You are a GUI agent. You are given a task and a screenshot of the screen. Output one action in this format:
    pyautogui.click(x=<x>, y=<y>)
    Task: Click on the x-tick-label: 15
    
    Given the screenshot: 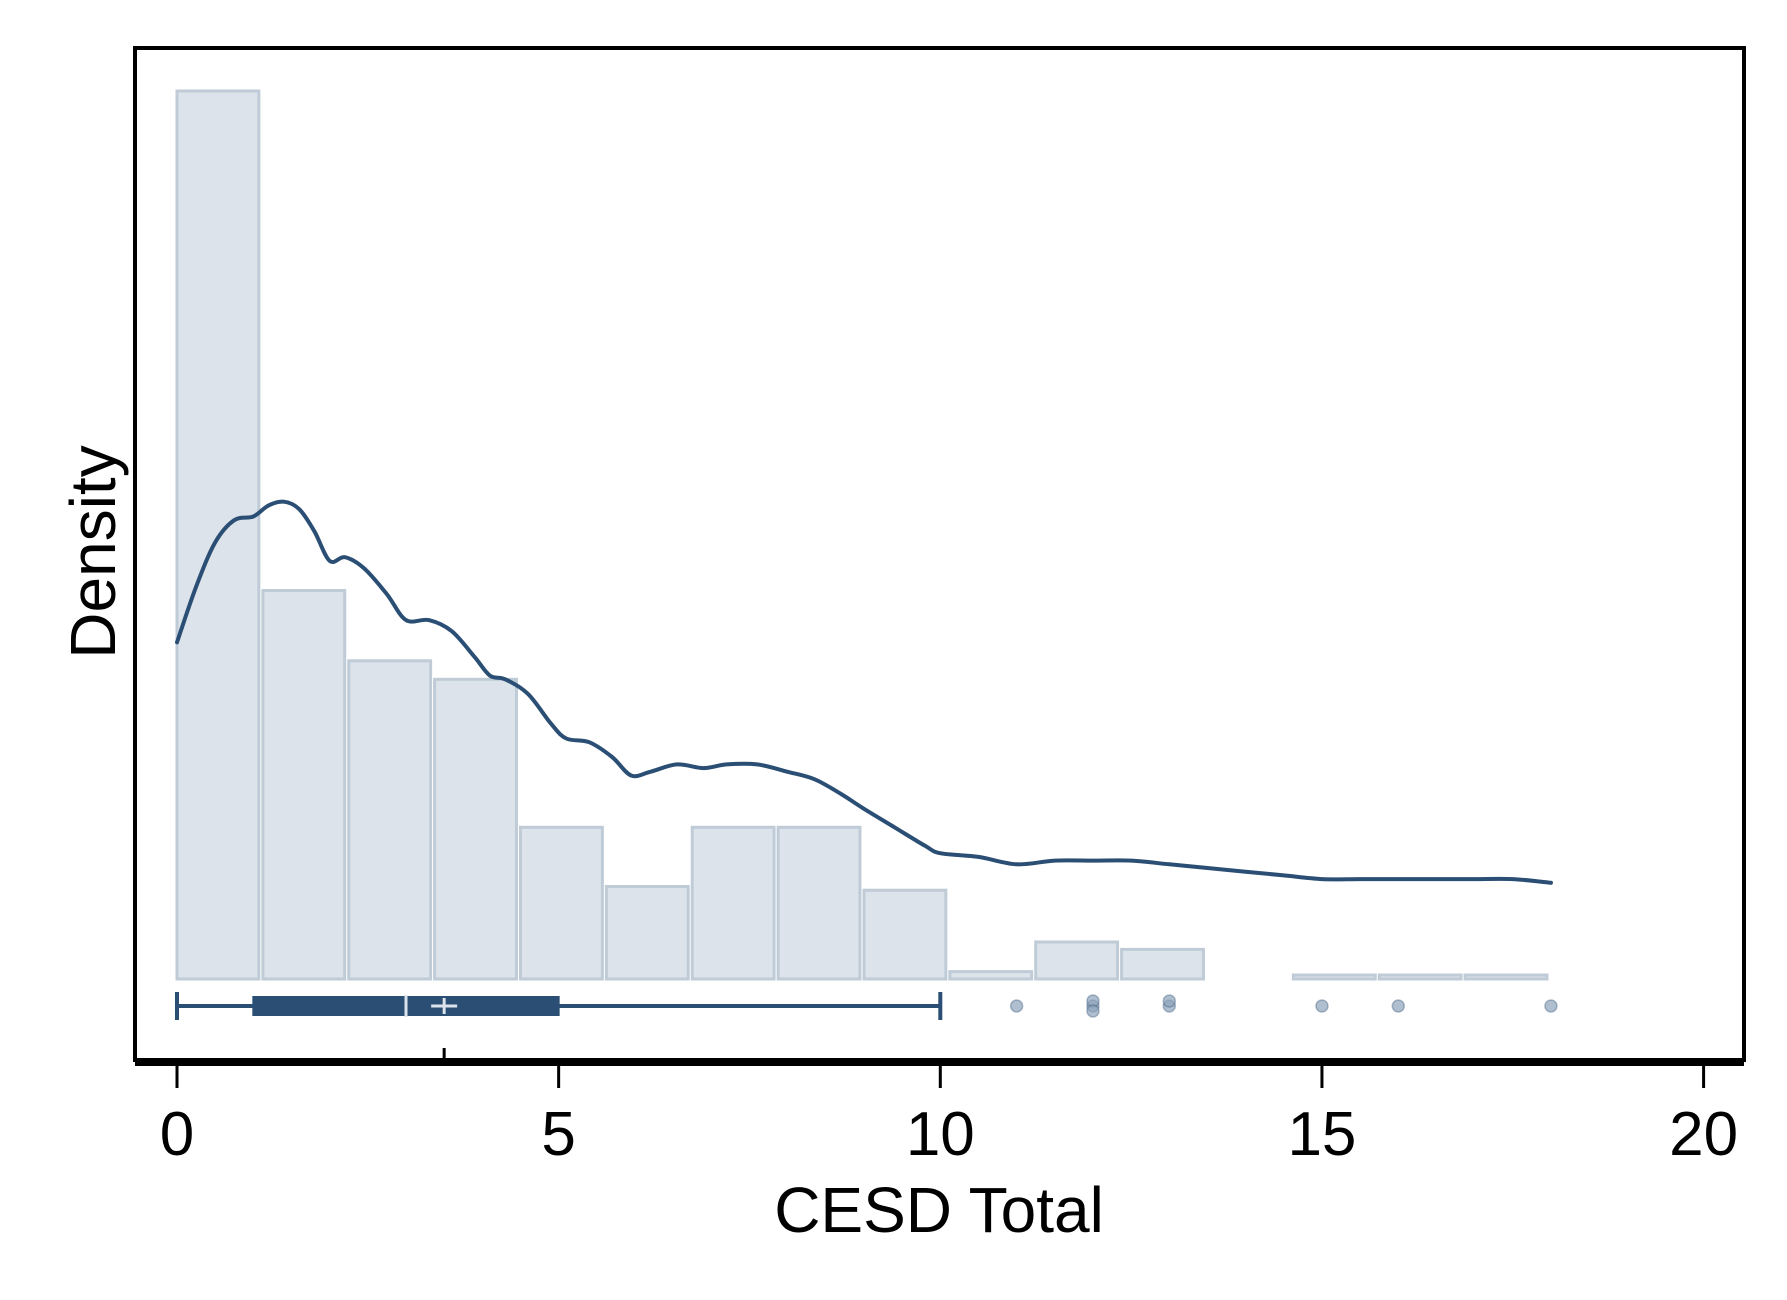 What is the action you would take?
    pyautogui.click(x=1321, y=1134)
    